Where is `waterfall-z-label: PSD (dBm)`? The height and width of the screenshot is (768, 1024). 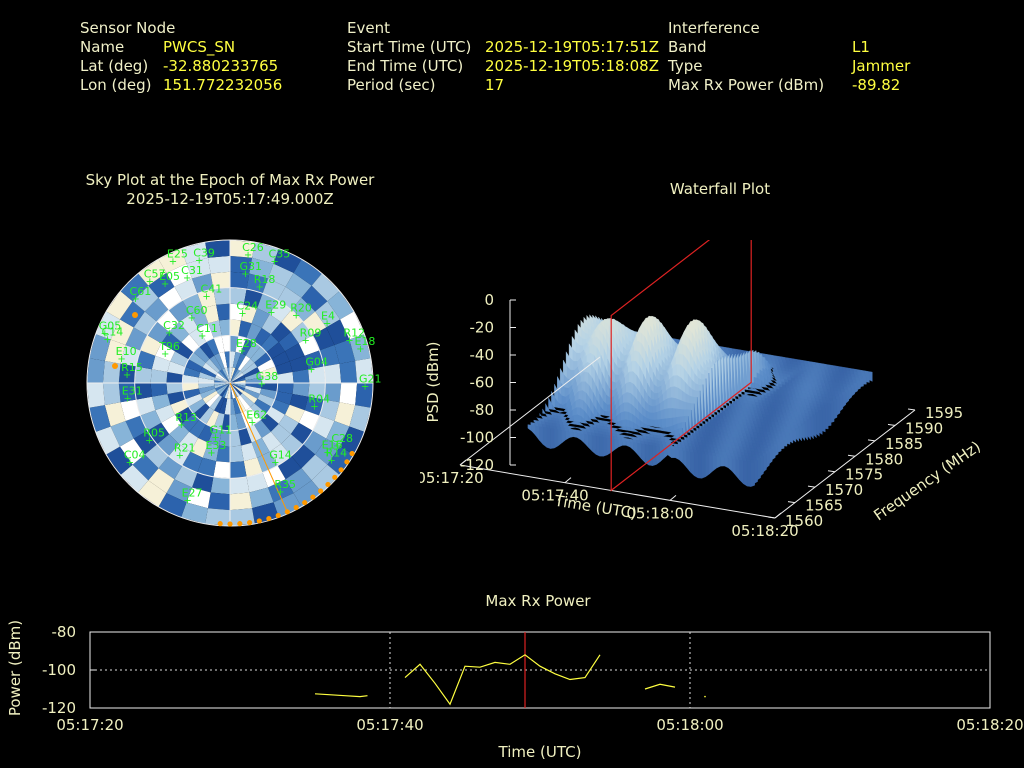
waterfall-z-label: PSD (dBm) is located at coordinates (433, 381).